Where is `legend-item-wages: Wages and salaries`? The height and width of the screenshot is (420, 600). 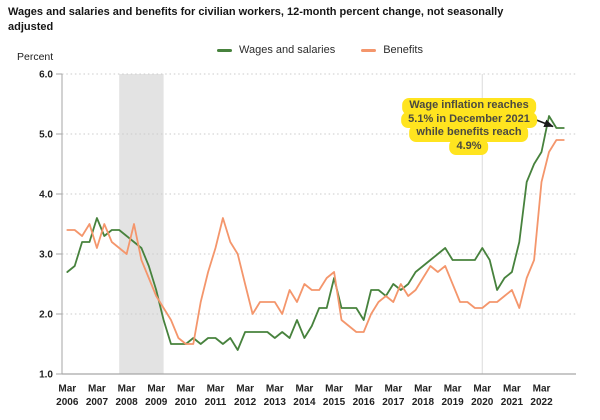
legend-item-wages: Wages and salaries is located at coordinates (276, 50).